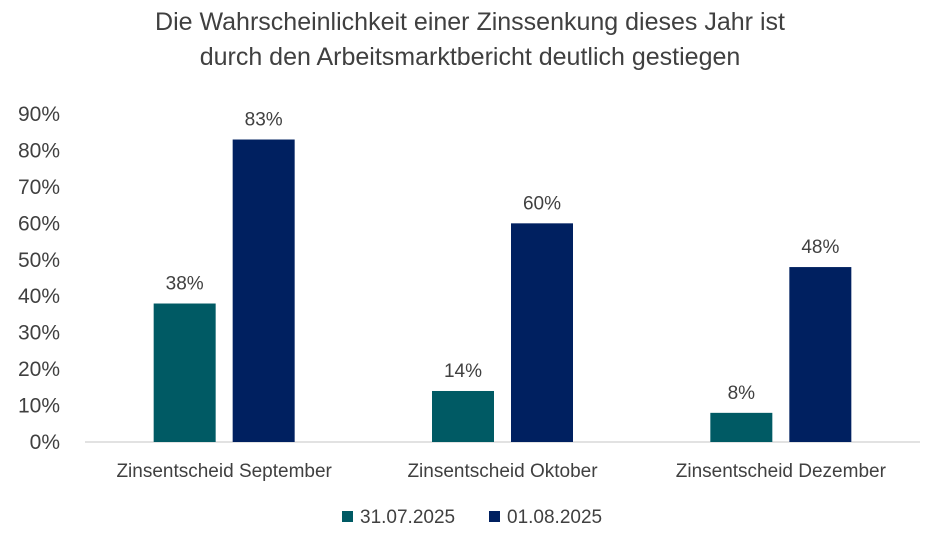 The width and height of the screenshot is (945, 548). What do you see at coordinates (224, 471) in the screenshot?
I see `x-category-label: Zinsentscheid September` at bounding box center [224, 471].